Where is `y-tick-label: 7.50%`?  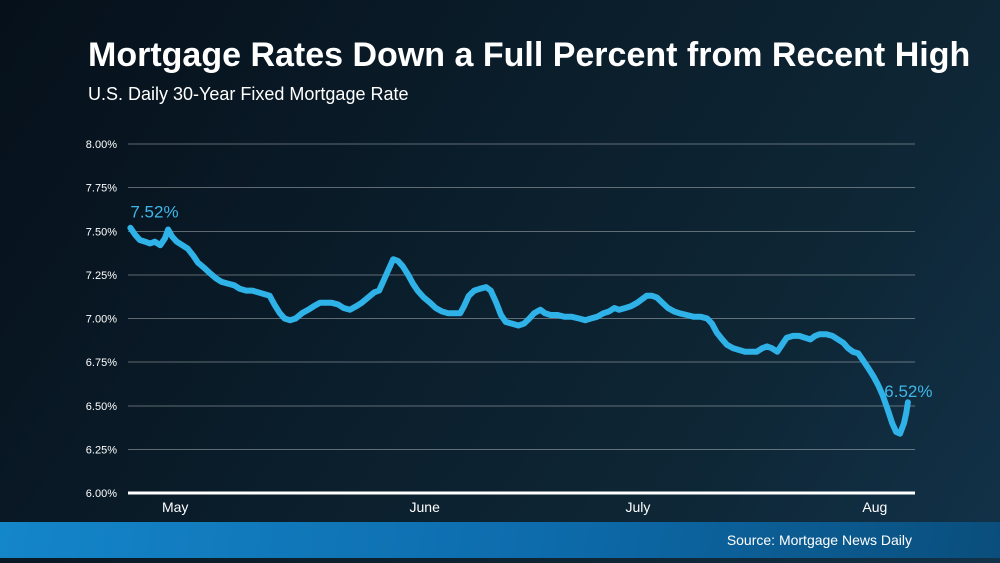 y-tick-label: 7.50% is located at coordinates (101, 232).